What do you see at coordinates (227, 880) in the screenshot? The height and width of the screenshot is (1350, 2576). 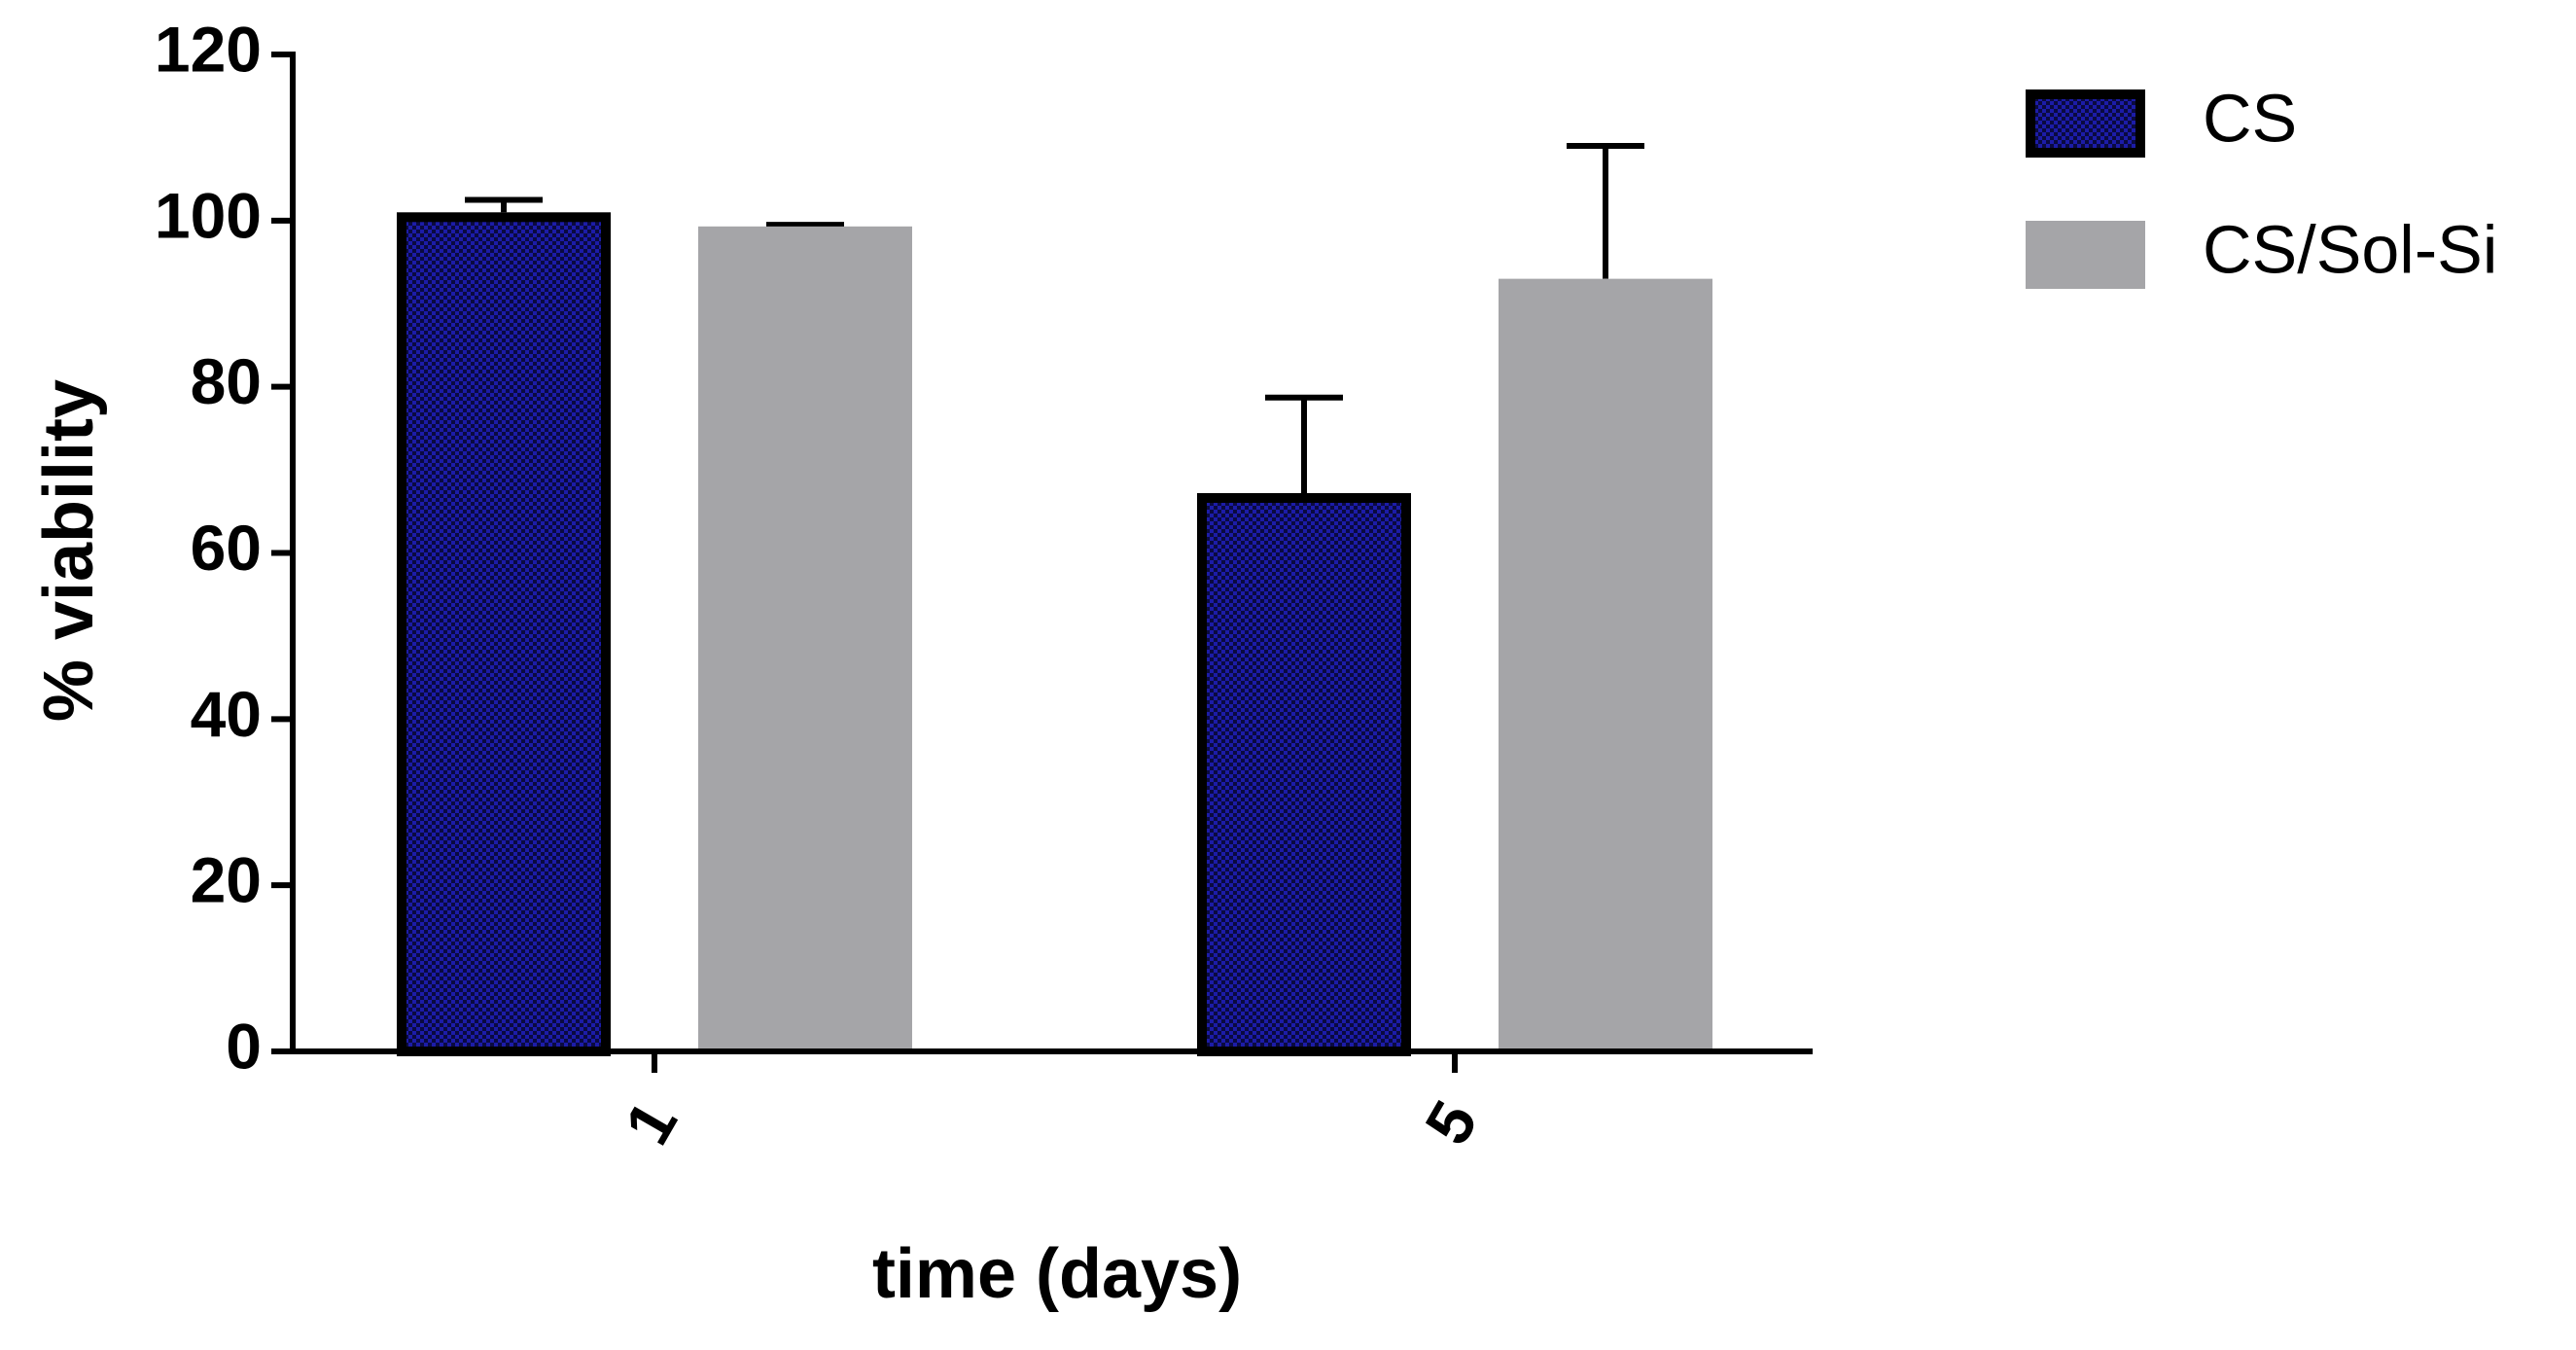 I see `y-tick-label: 20` at bounding box center [227, 880].